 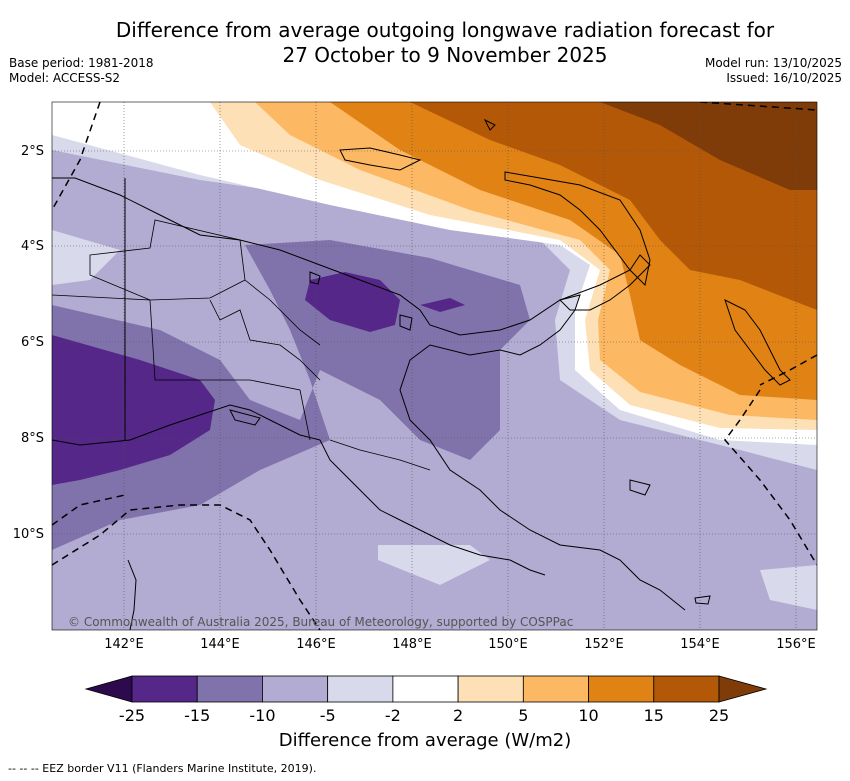 I want to click on colorbar-tick-label: -10, so click(x=262, y=715).